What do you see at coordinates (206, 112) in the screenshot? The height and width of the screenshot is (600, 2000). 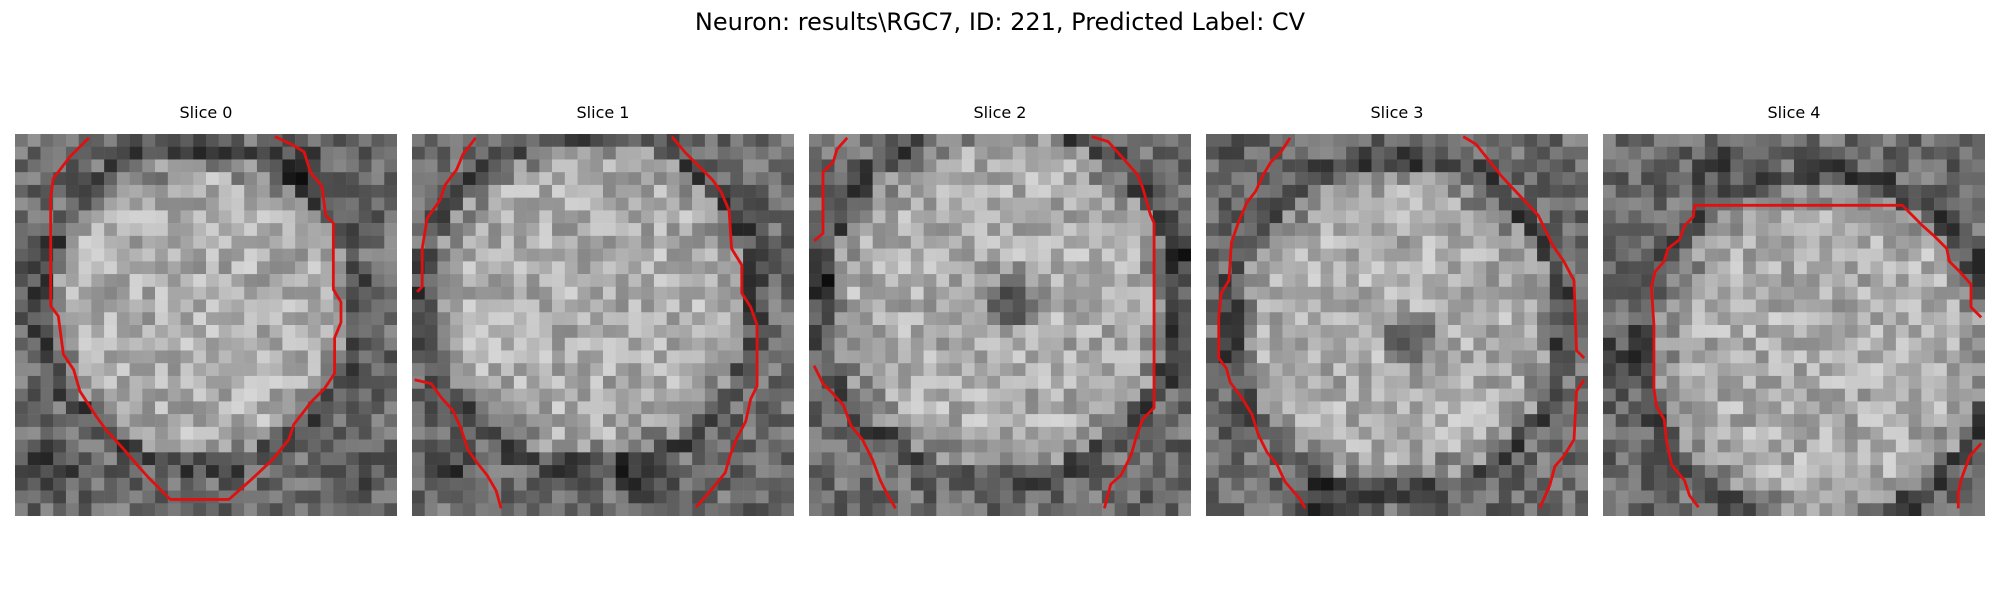 I see `slice-title-0: Slice 0` at bounding box center [206, 112].